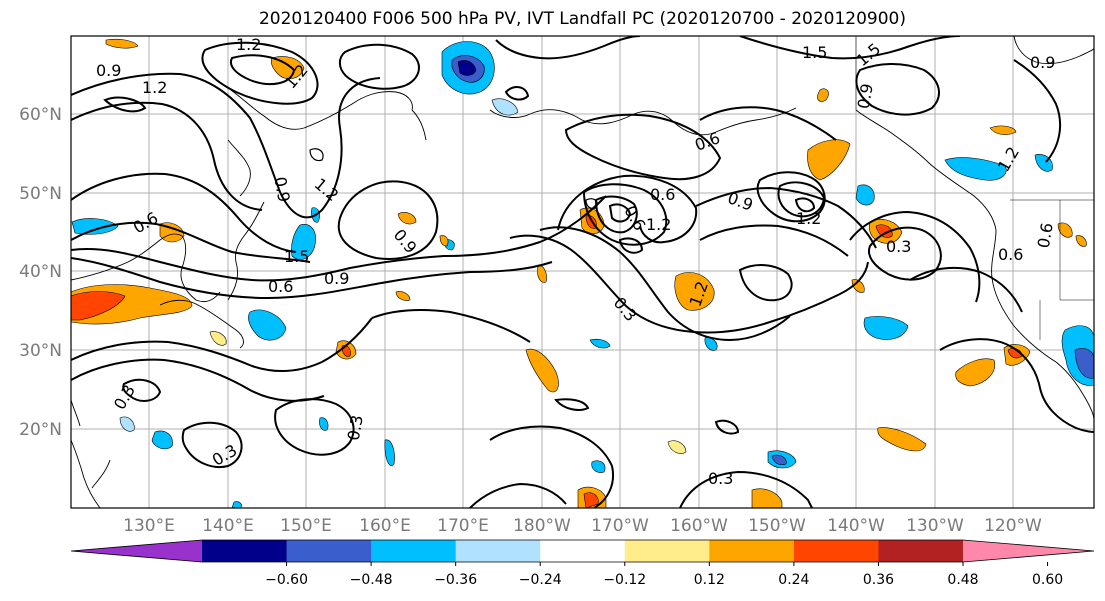 Image resolution: width=1105 pixels, height=601 pixels. Describe the element at coordinates (620, 526) in the screenshot. I see `lon-label: 170°W` at that location.